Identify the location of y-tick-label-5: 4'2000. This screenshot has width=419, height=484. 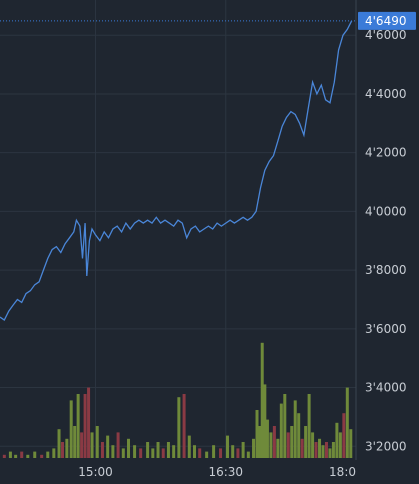
(385, 153).